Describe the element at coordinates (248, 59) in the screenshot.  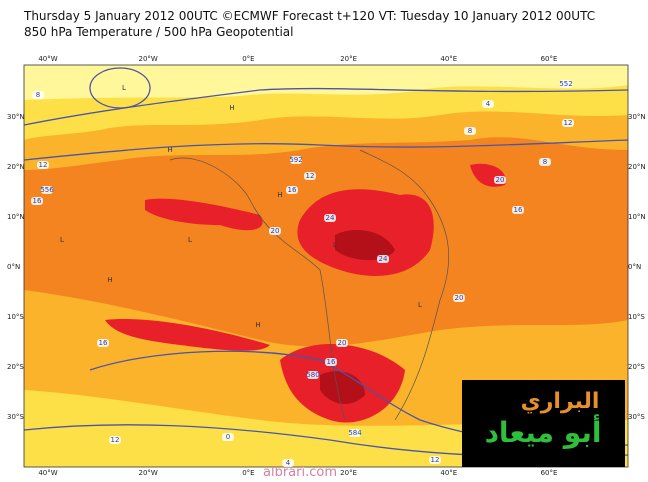
I see `lon-label-top: 0°E` at that location.